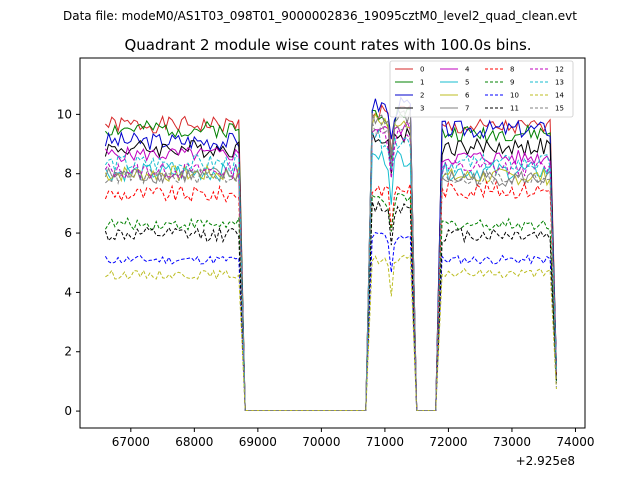  I want to click on legend-label-10: 10, so click(514, 96).